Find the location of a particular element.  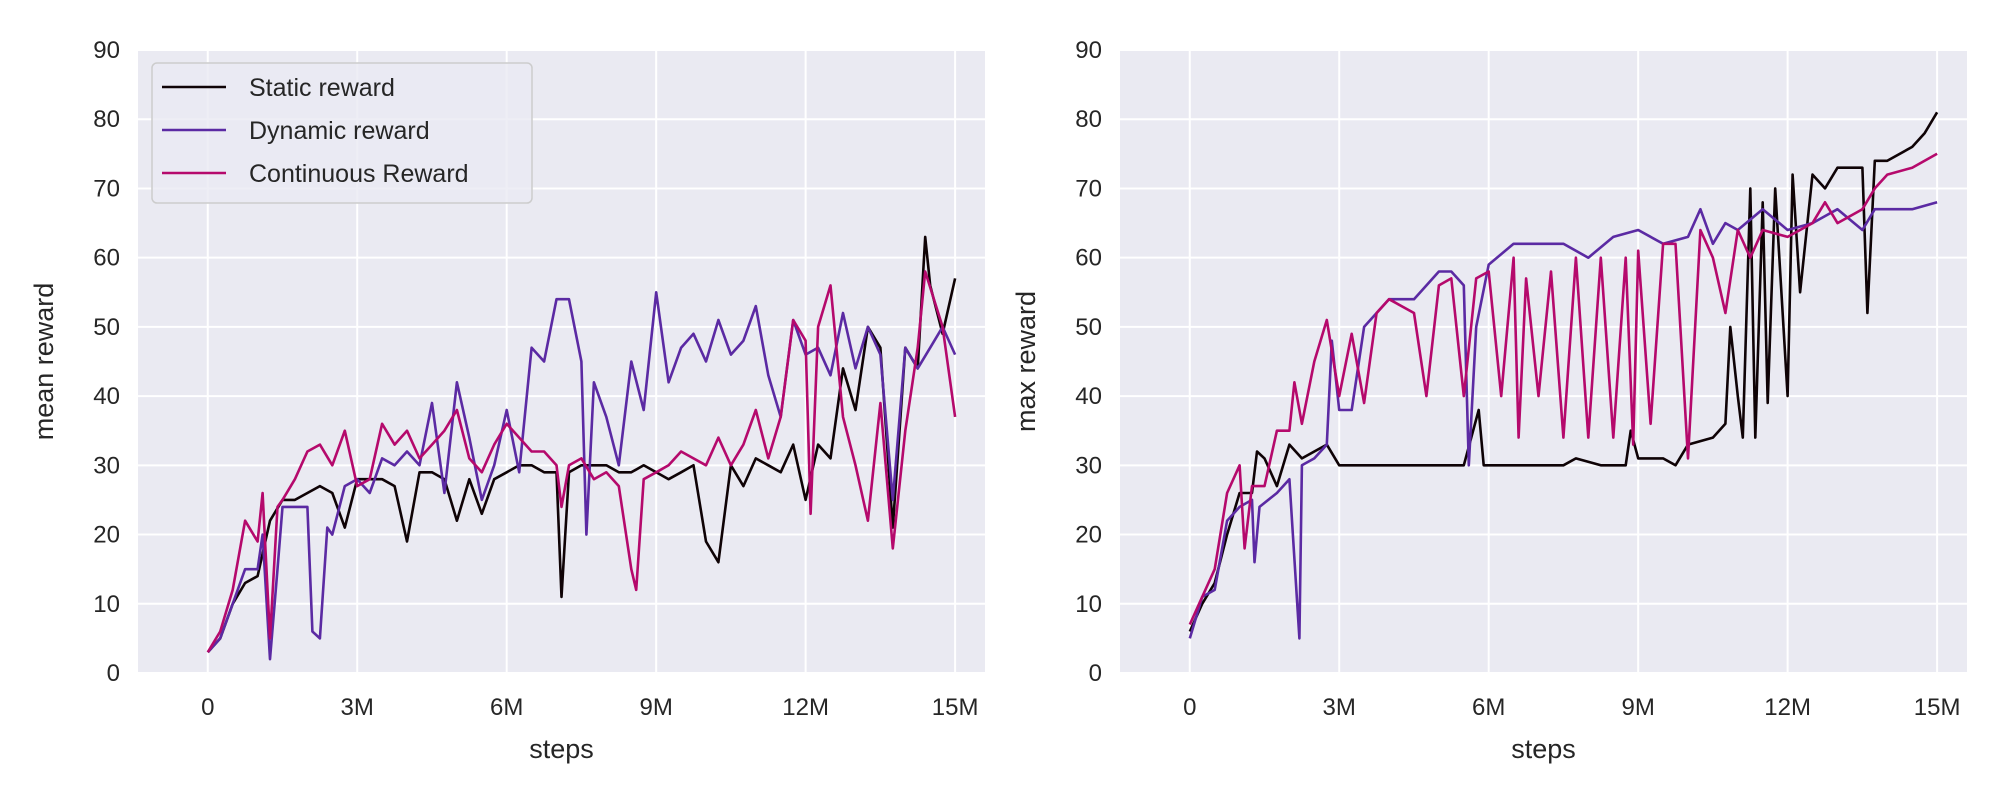

legend-label: Continuous Reward is located at coordinates (359, 174).